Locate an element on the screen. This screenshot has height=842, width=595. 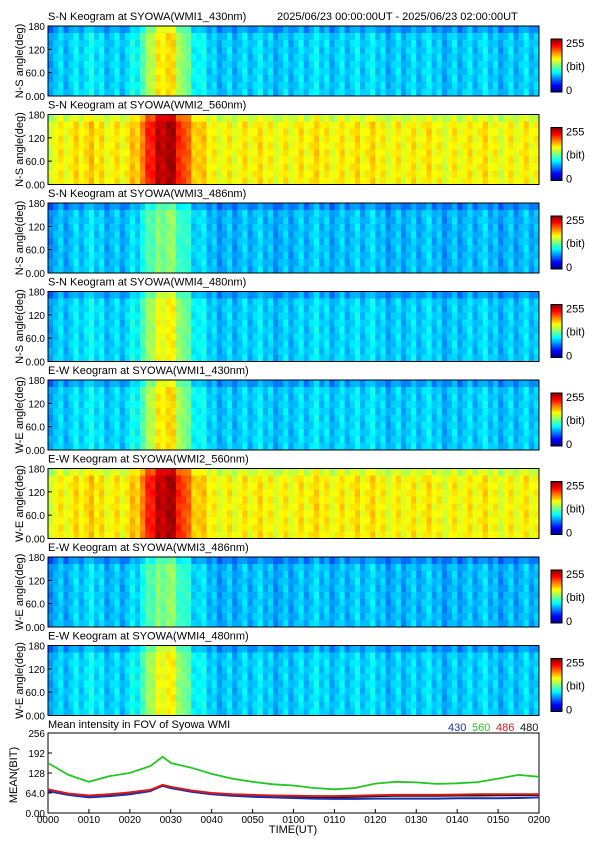
panel-title: S-N Keogram at SYOWA(WMI2_560nm) is located at coordinates (147, 106).